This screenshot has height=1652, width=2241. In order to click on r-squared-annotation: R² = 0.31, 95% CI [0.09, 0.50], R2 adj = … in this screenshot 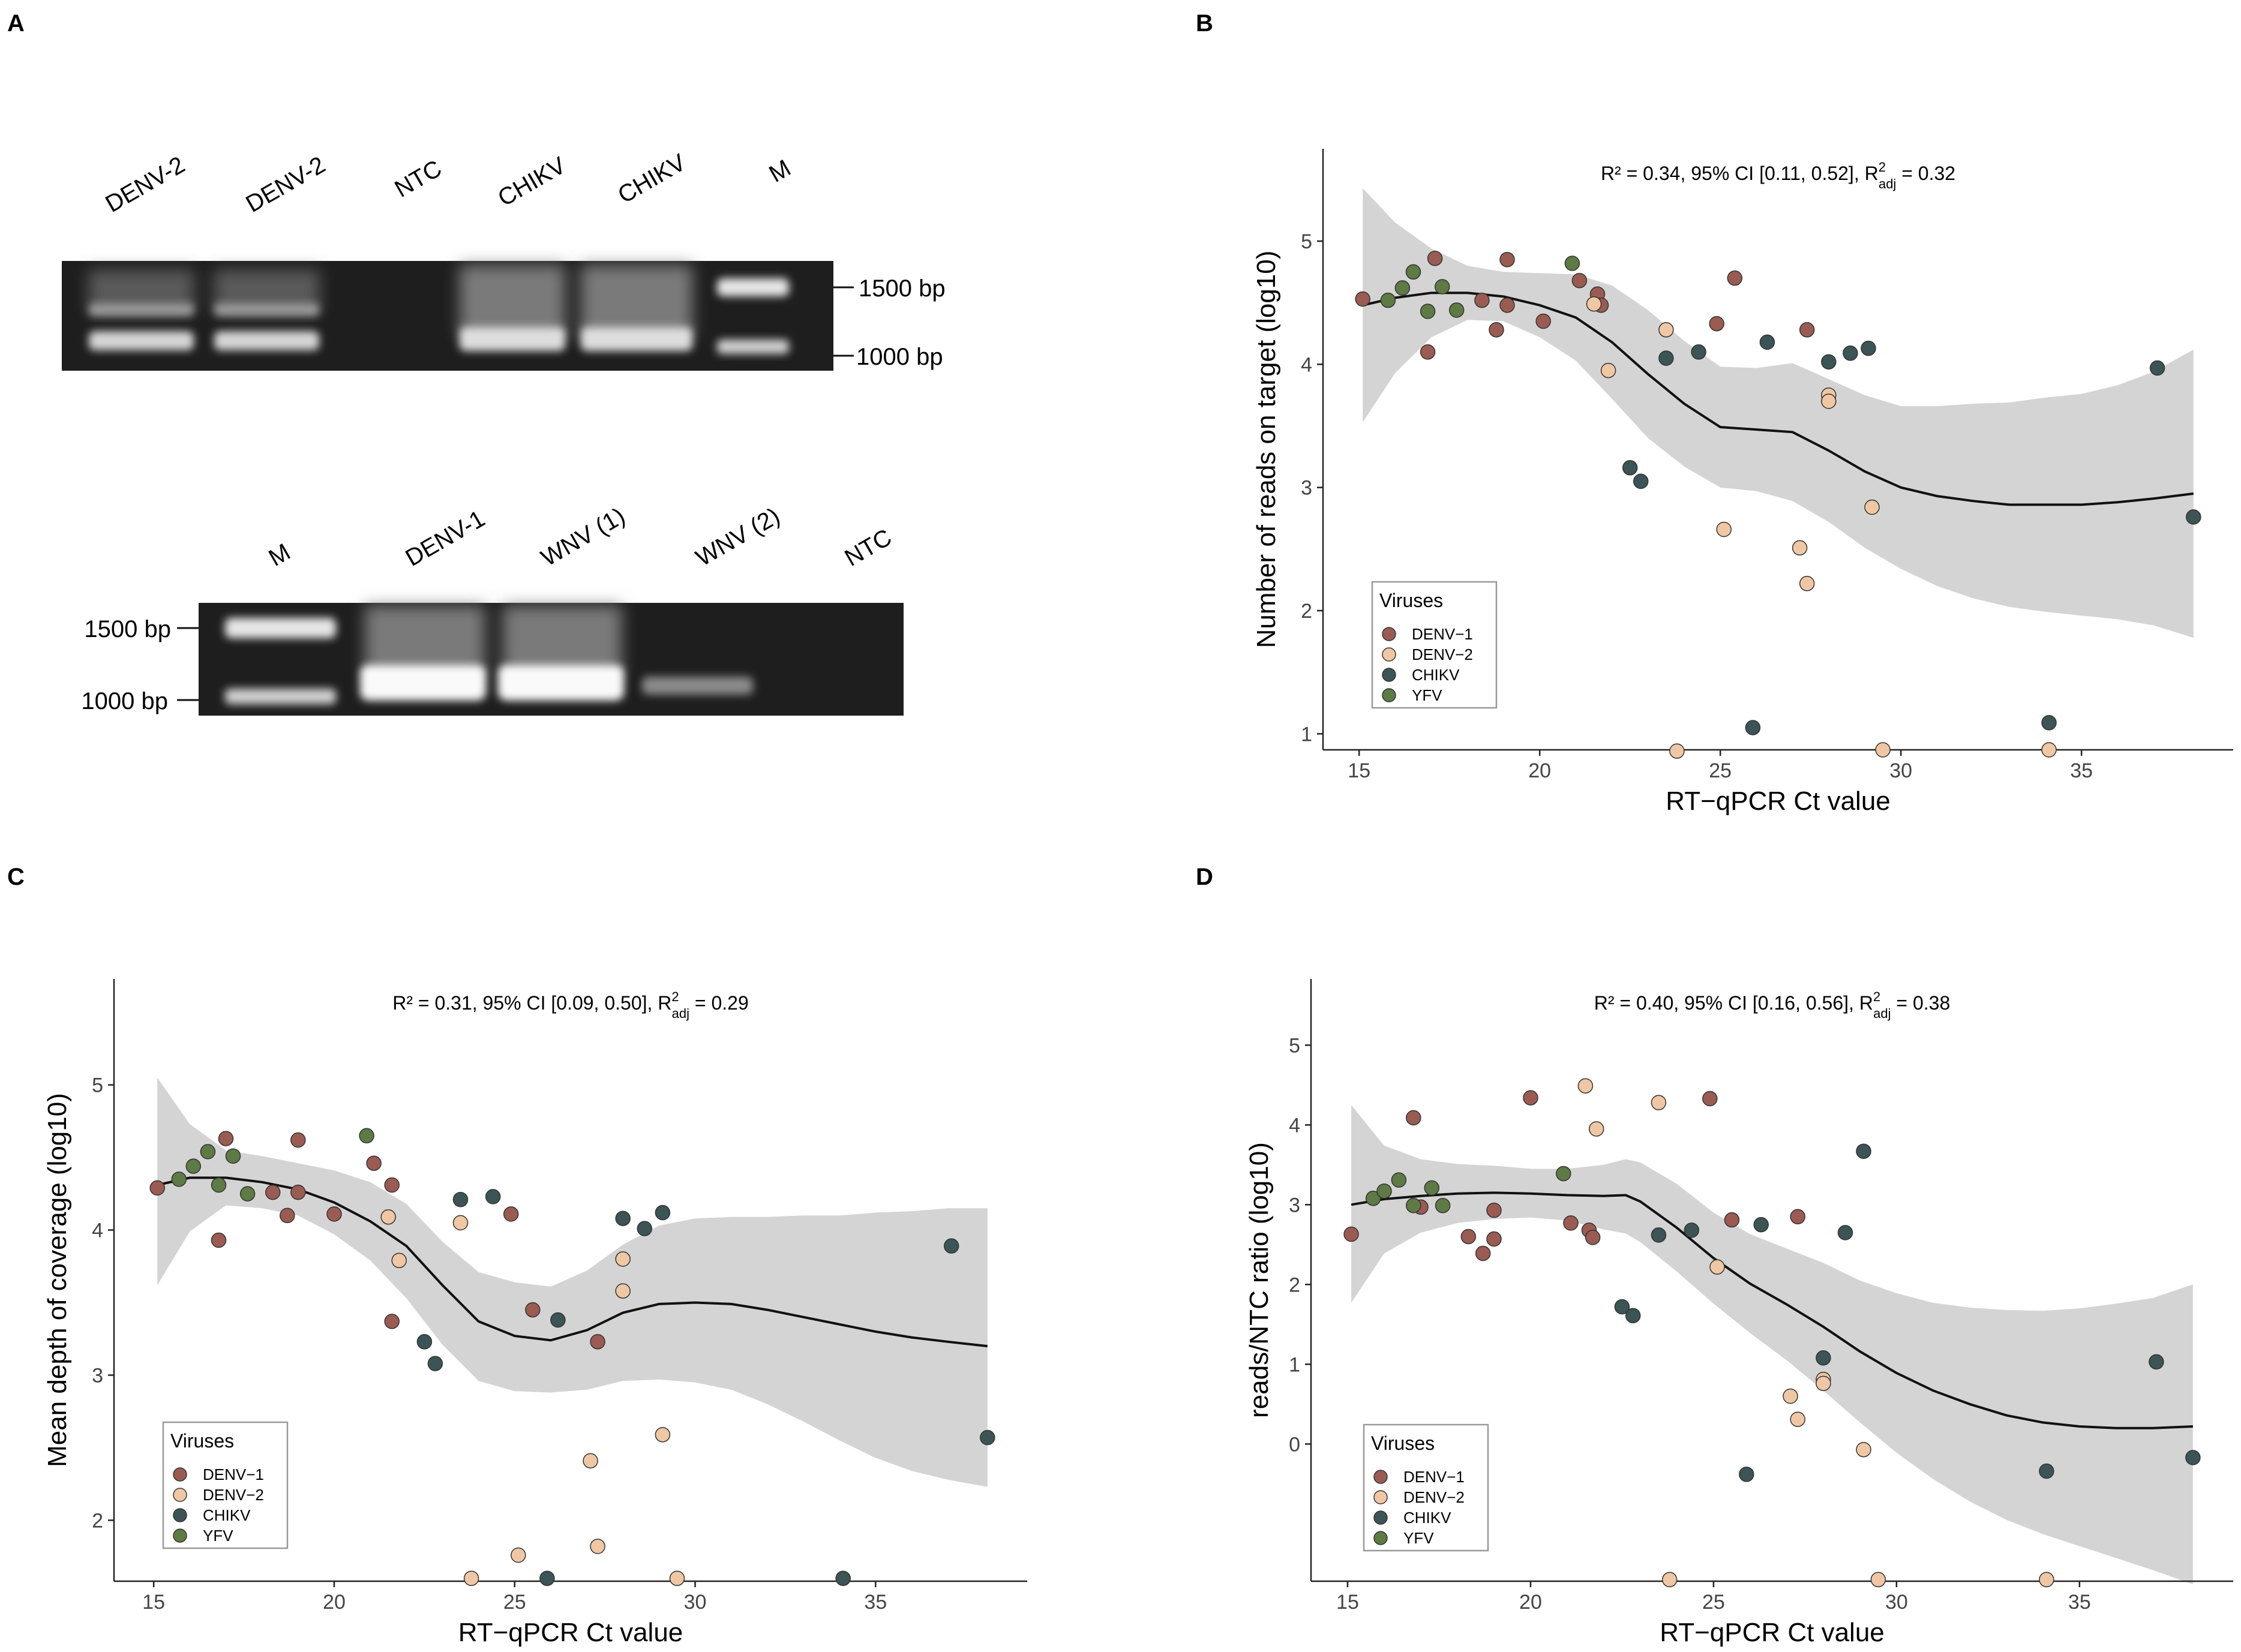, I will do `click(570, 1005)`.